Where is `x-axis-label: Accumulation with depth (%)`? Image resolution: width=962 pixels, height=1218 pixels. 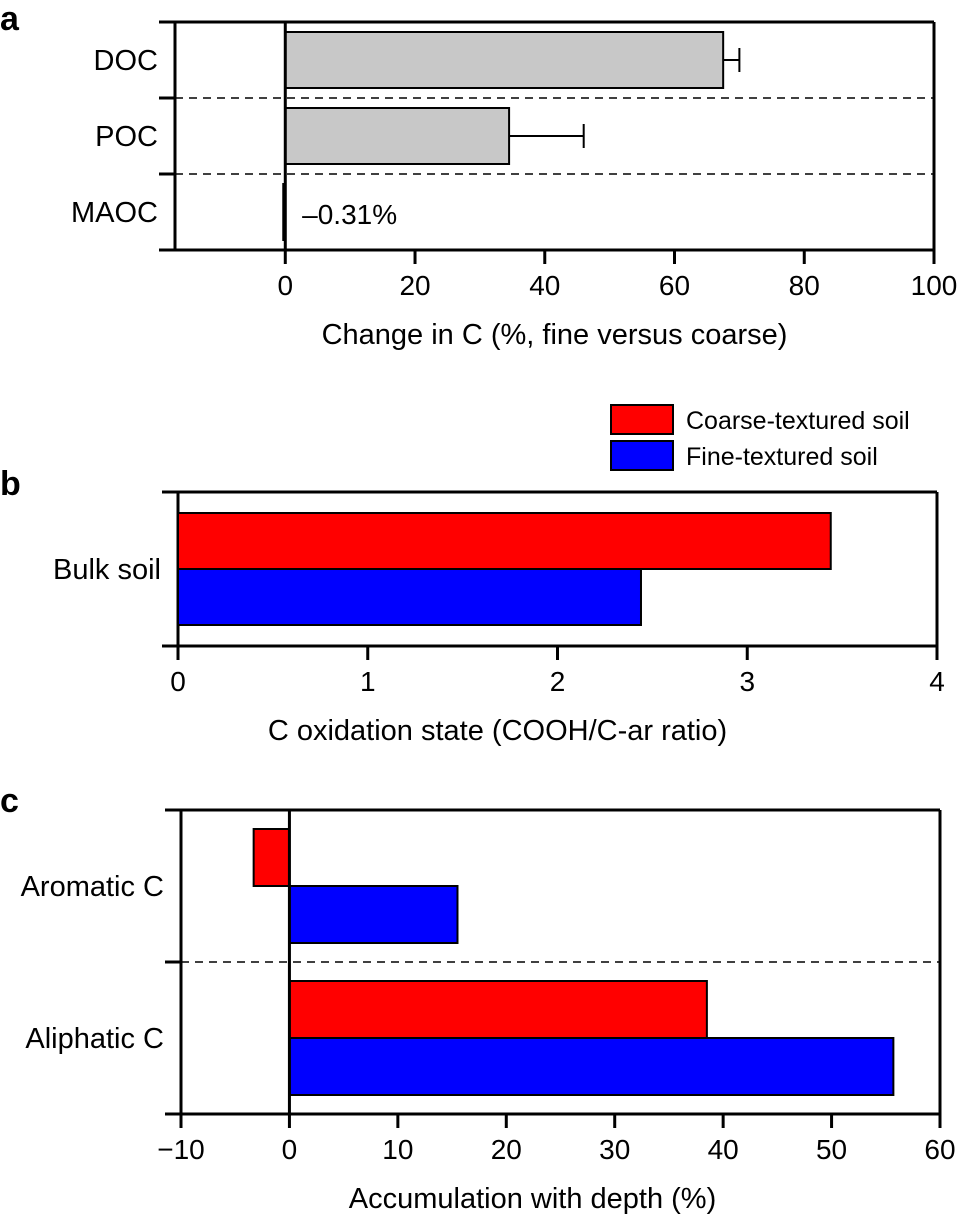
x-axis-label: Accumulation with depth (%) is located at coordinates (533, 1199).